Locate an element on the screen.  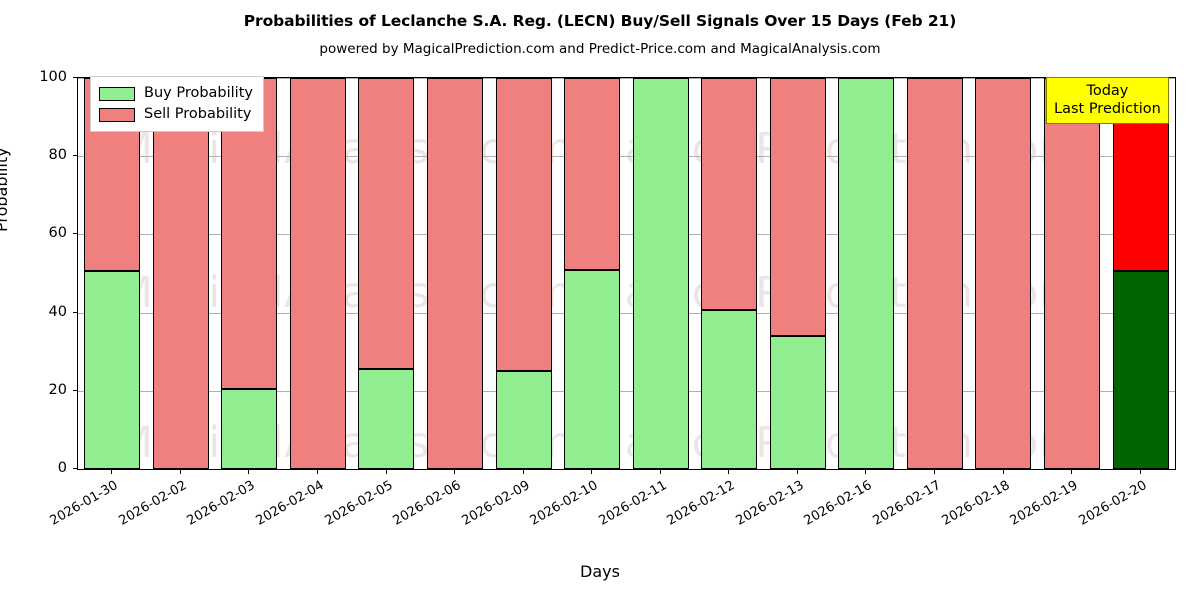
legend-item-sell: Sell Probability is located at coordinates (176, 114).